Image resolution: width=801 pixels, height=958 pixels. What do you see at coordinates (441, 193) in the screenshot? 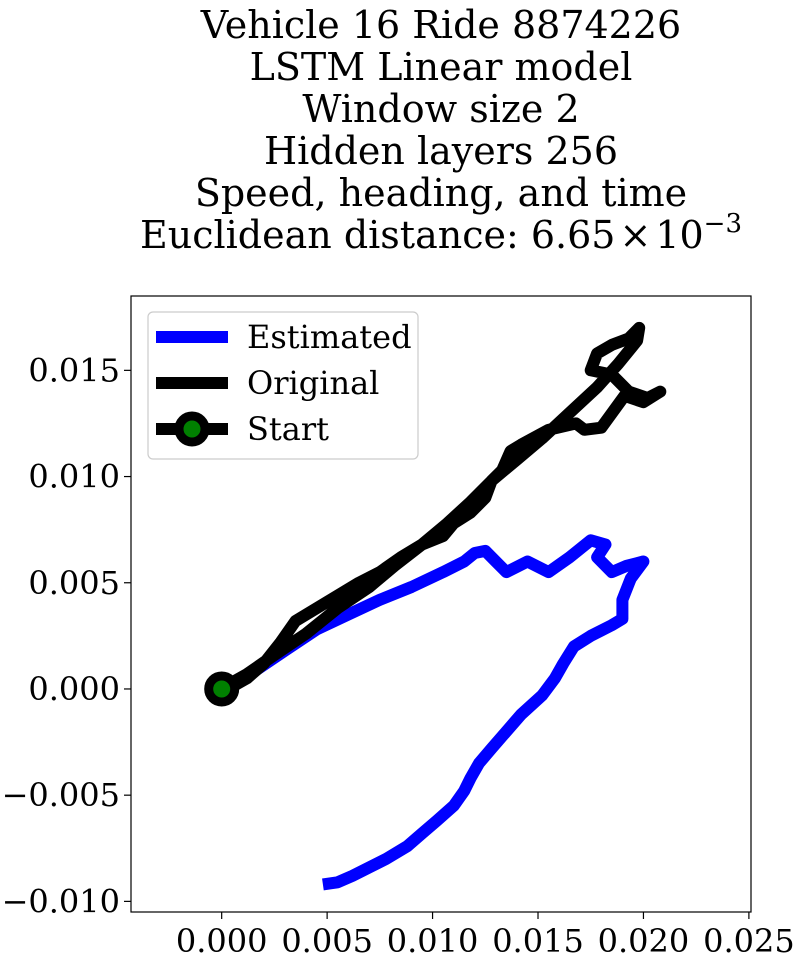
I see `title-line-5: Speed, heading, and time` at bounding box center [441, 193].